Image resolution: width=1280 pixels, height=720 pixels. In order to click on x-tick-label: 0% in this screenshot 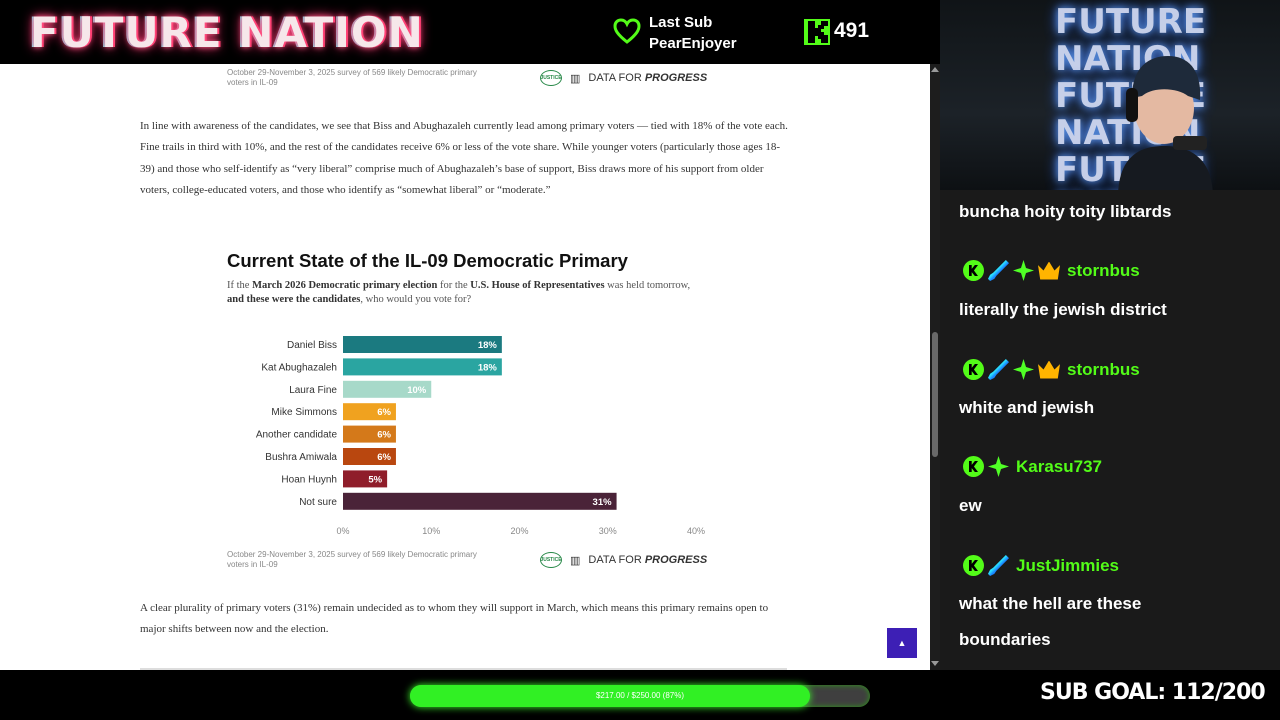, I will do `click(342, 531)`.